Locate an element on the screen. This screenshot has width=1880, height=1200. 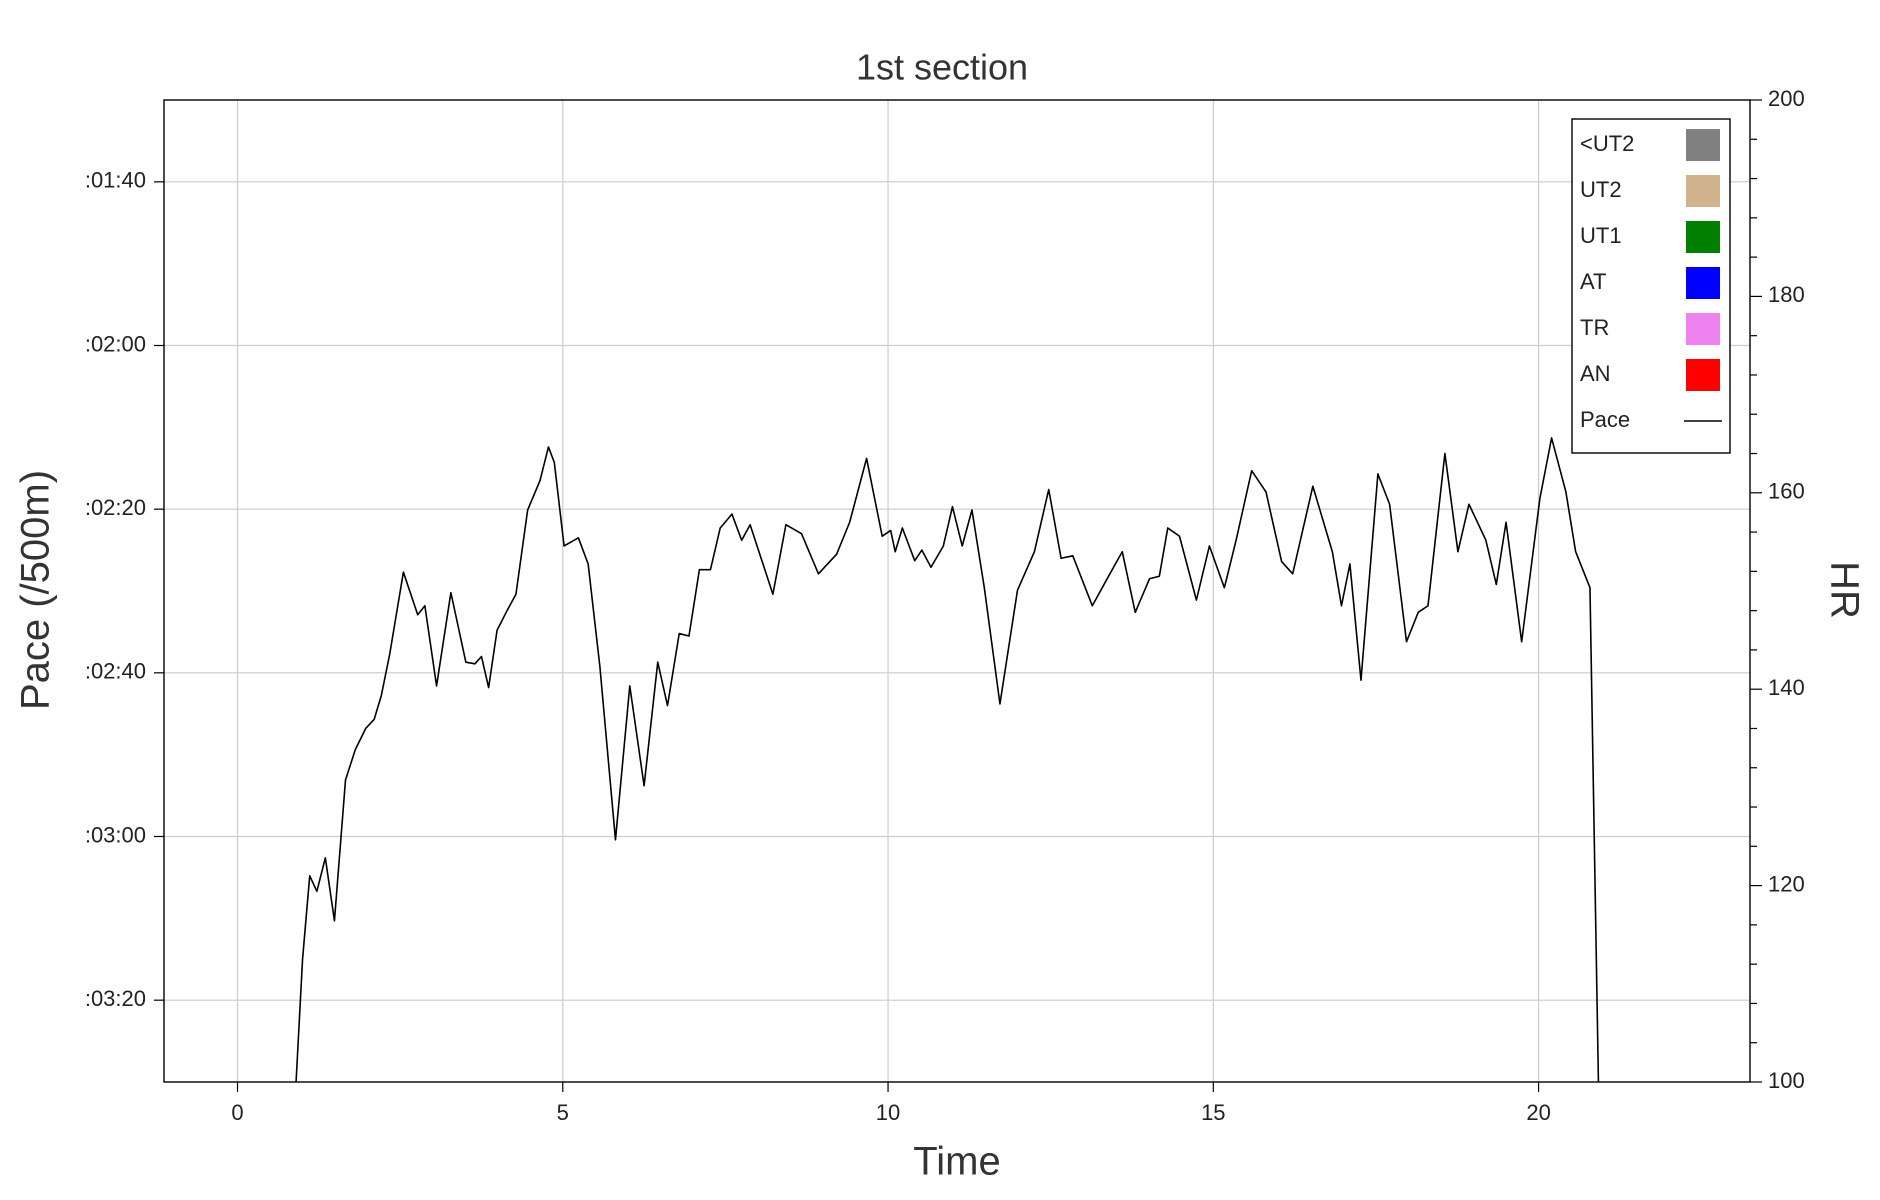
y2-tick-label: 100 is located at coordinates (1786, 1080).